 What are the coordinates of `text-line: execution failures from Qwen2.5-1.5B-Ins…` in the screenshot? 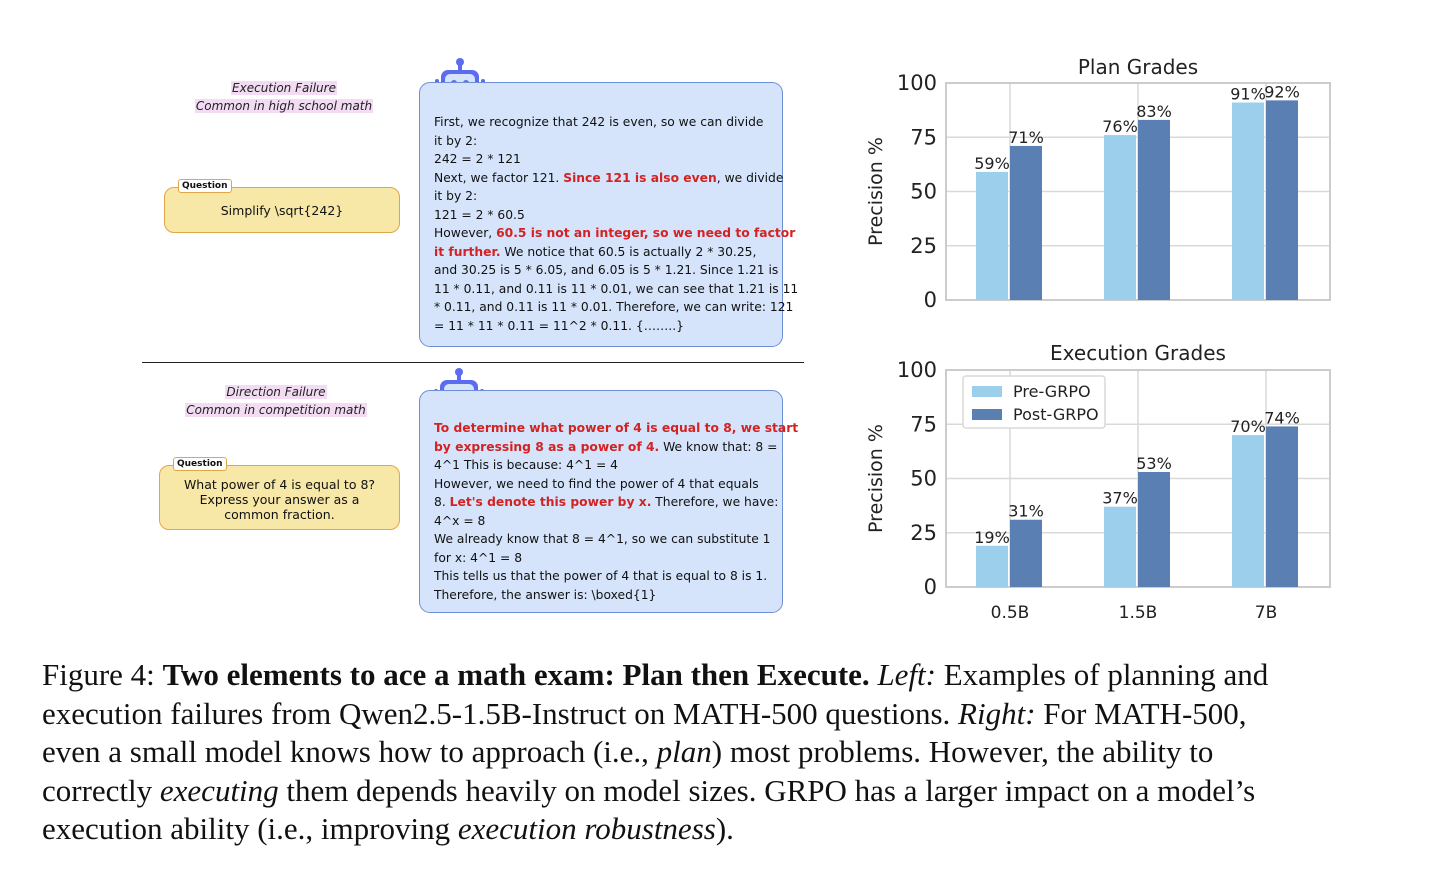 It's located at (742, 714).